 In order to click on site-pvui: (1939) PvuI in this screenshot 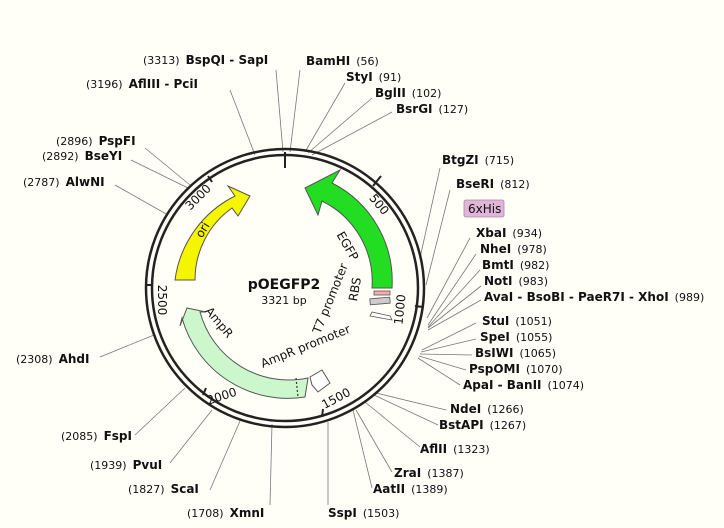, I will do `click(126, 465)`.